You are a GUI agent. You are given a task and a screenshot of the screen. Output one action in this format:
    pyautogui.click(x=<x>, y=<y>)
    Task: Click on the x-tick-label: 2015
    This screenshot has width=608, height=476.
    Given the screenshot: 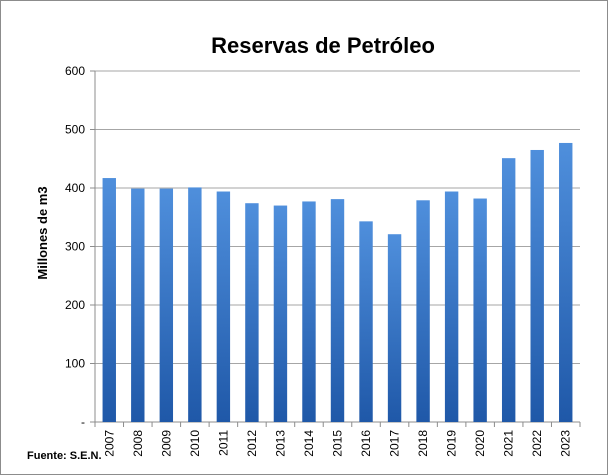 What is the action you would take?
    pyautogui.click(x=338, y=443)
    